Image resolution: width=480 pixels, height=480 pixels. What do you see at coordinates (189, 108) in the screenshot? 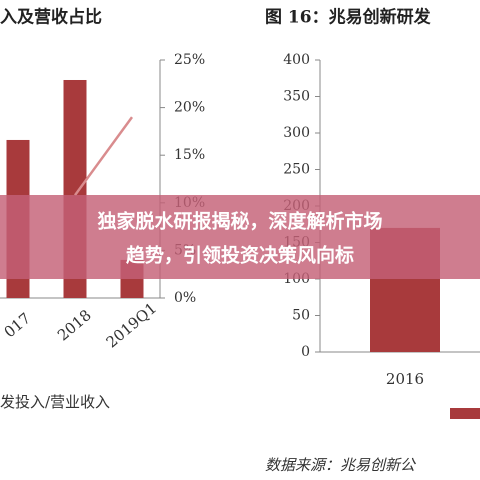
I see `y-tick-label: 20%` at bounding box center [189, 108].